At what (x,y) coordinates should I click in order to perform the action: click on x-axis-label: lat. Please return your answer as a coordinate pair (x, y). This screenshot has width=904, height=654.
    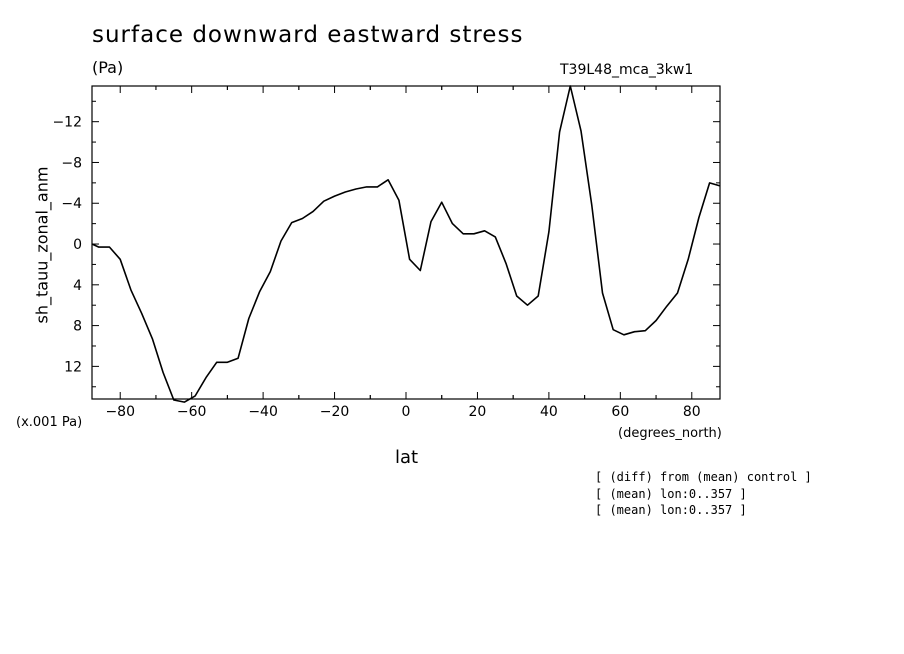
    Looking at the image, I should click on (407, 457).